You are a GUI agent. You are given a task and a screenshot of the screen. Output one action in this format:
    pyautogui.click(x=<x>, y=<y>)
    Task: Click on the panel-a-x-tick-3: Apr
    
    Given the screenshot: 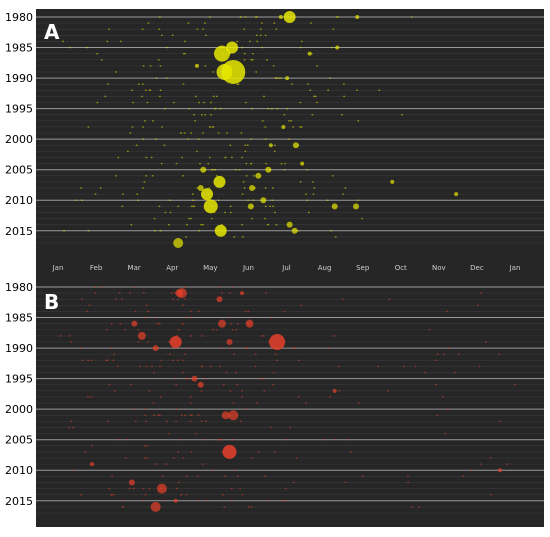 What is the action you would take?
    pyautogui.click(x=172, y=268)
    